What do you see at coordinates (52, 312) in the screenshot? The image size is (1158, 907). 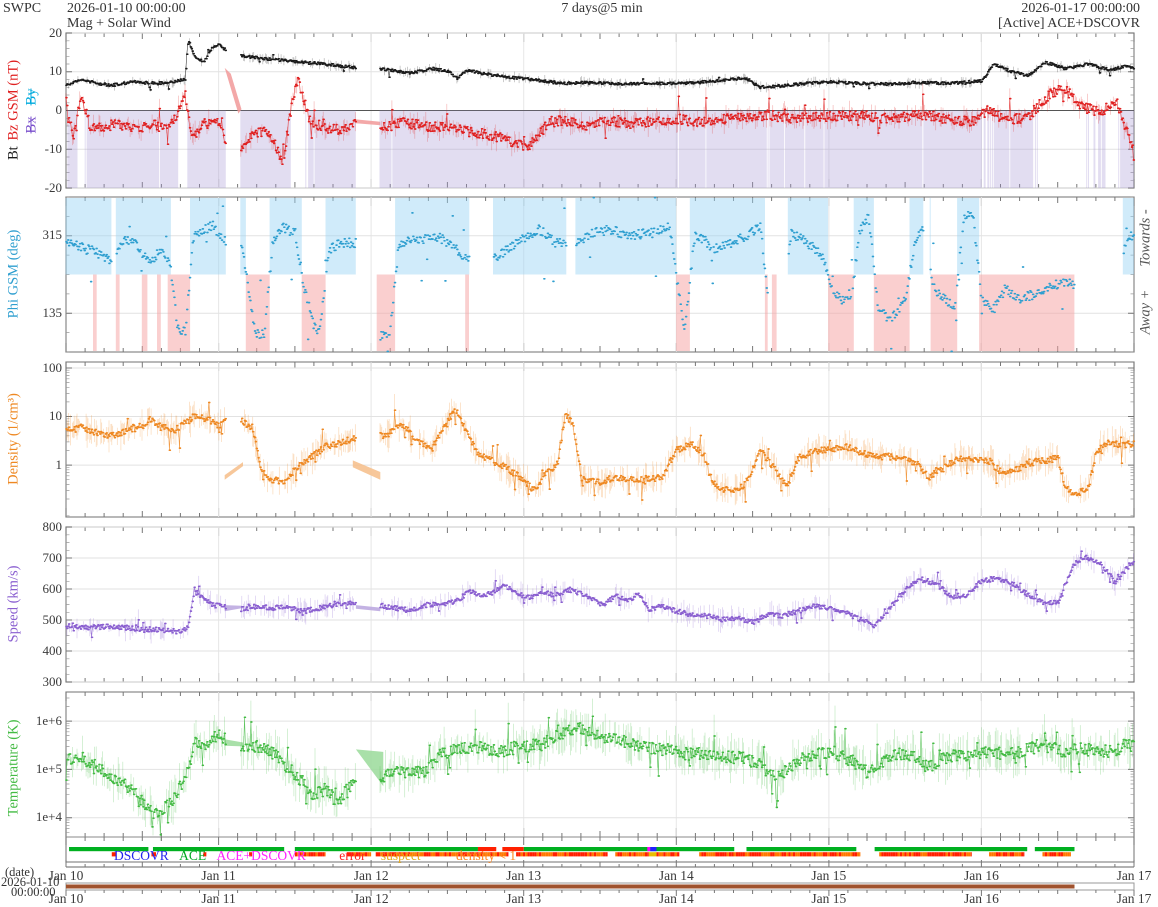 I see `y-tick-label-phi: 135` at bounding box center [52, 312].